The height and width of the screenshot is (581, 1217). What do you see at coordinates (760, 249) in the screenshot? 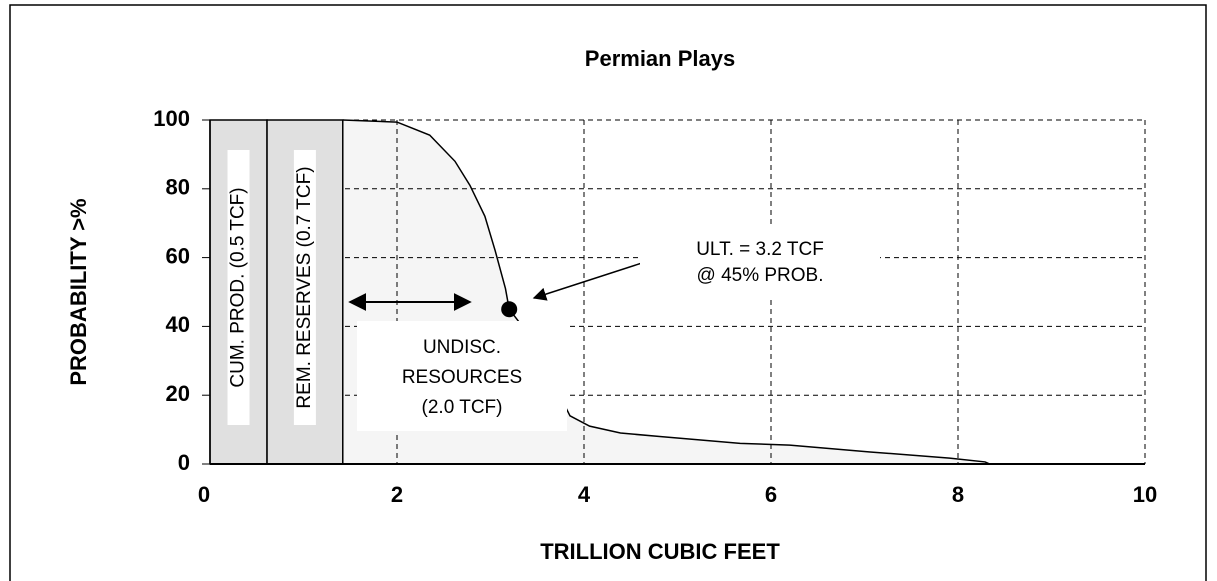
I see `annotation-text: ULT. = 3.2 TCF` at bounding box center [760, 249].